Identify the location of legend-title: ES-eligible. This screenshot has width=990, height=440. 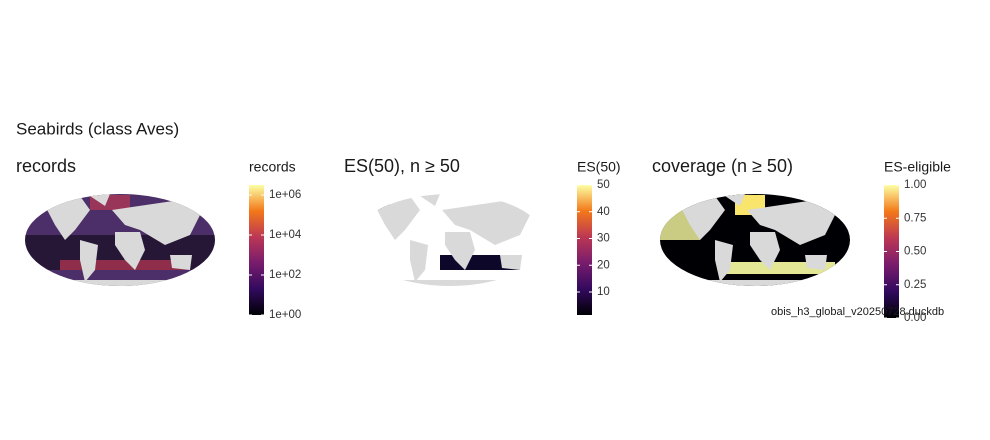
(917, 167).